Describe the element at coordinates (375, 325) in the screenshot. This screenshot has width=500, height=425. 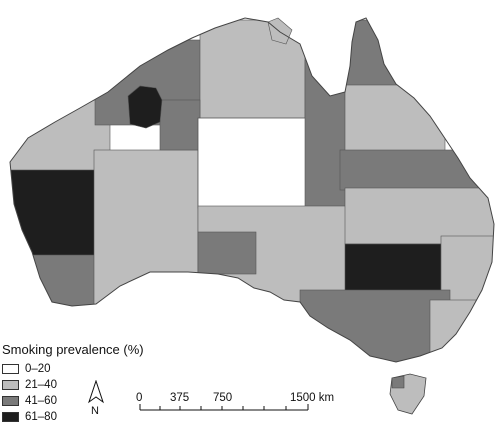
I see `region-victoria` at that location.